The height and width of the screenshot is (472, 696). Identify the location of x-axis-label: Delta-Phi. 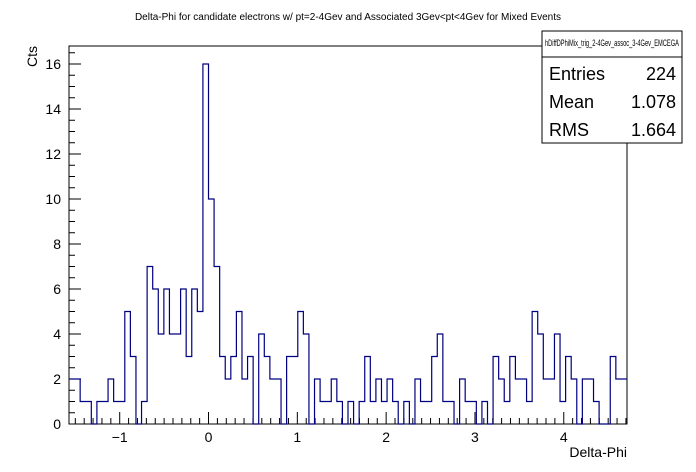
(598, 452).